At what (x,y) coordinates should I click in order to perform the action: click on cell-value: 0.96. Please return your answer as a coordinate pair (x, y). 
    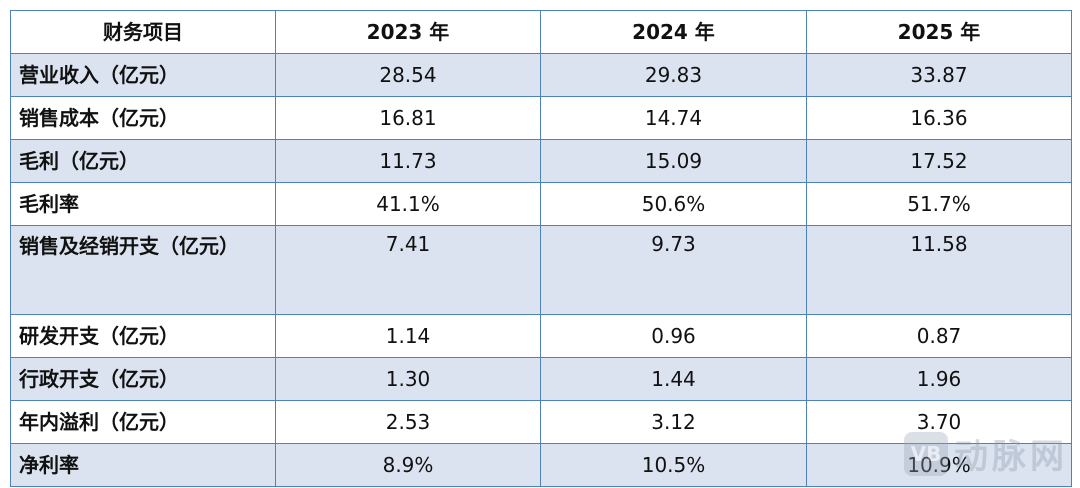
    Looking at the image, I should click on (673, 336).